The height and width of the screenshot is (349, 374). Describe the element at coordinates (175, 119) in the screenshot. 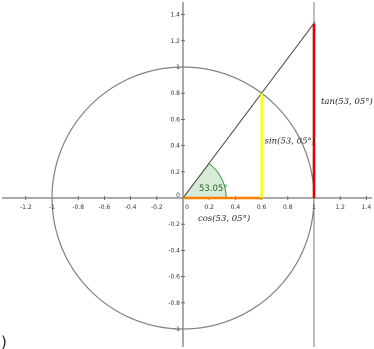

I see `y-tick-label: 0.6` at that location.